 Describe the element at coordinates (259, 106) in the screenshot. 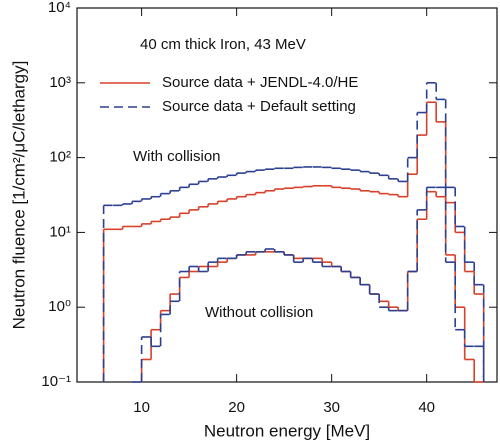

I see `legend-label: Source data + Default setting` at that location.